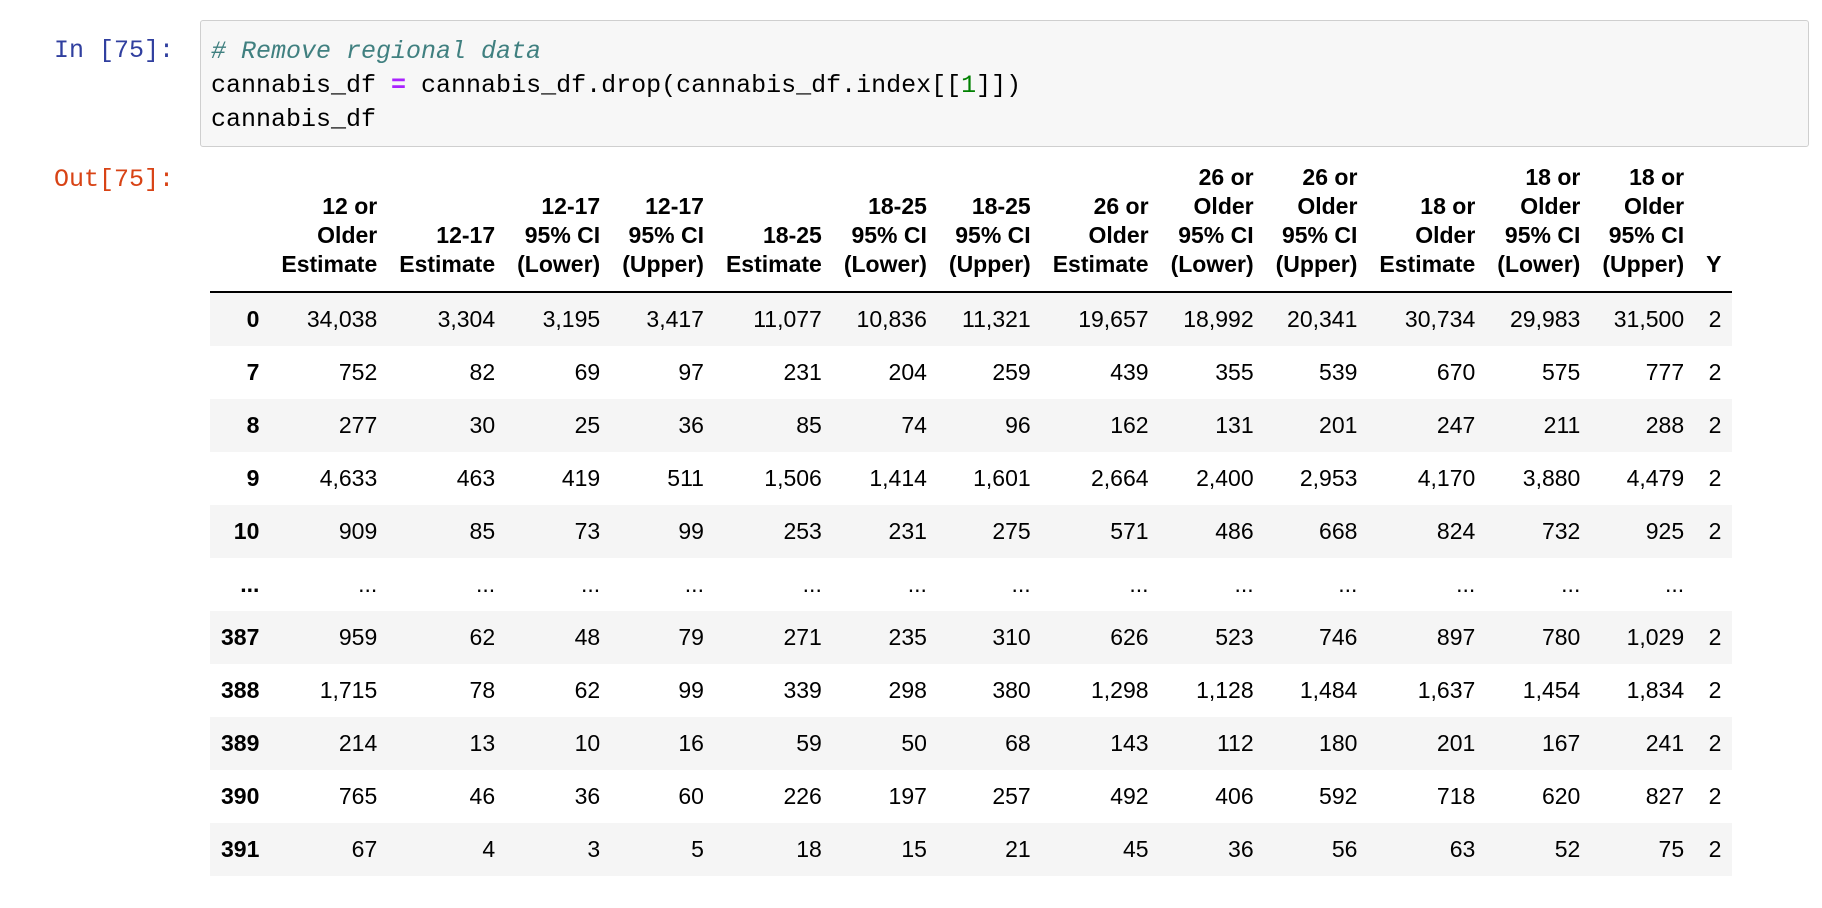 This screenshot has width=1822, height=908. What do you see at coordinates (914, 743) in the screenshot?
I see `table-cell: 50` at bounding box center [914, 743].